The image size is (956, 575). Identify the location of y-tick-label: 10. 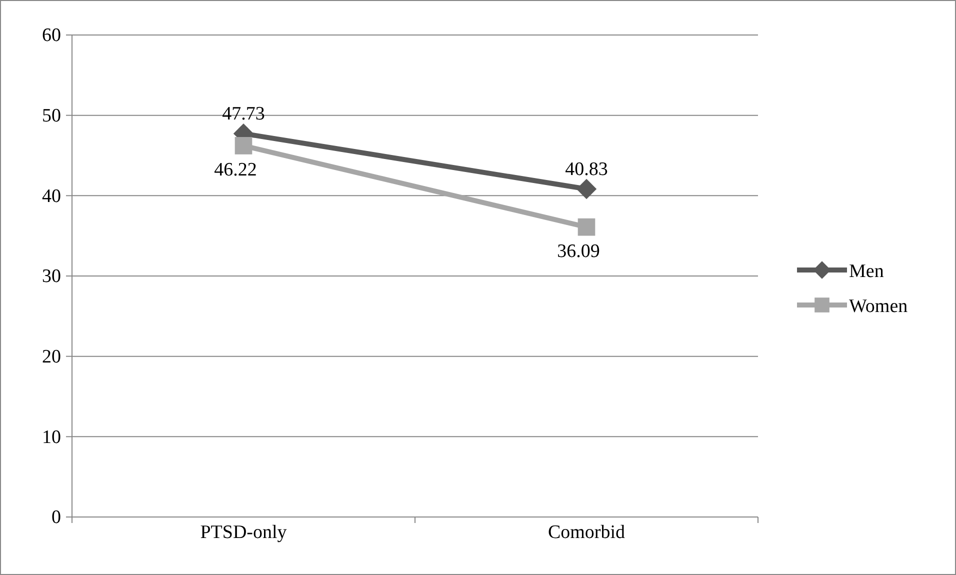
(51, 437).